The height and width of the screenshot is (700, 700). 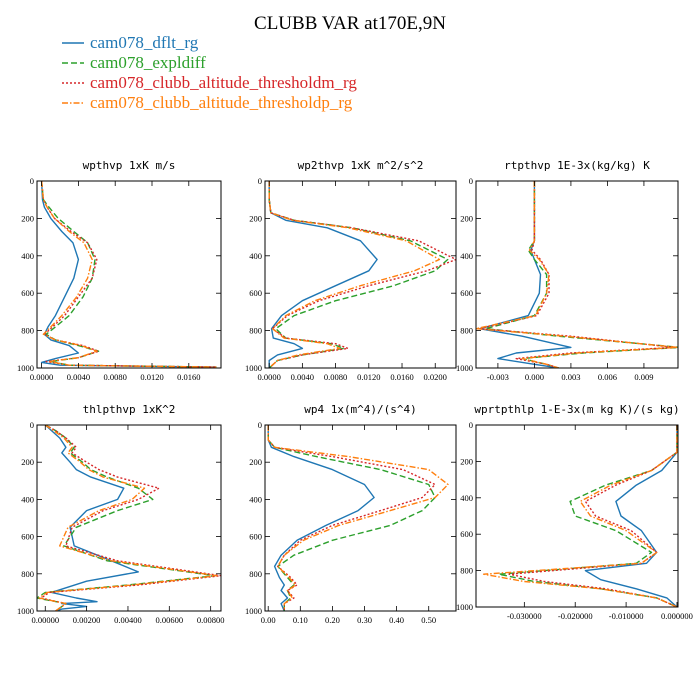 I want to click on y-tick-label-0-4: 800, so click(x=27, y=331).